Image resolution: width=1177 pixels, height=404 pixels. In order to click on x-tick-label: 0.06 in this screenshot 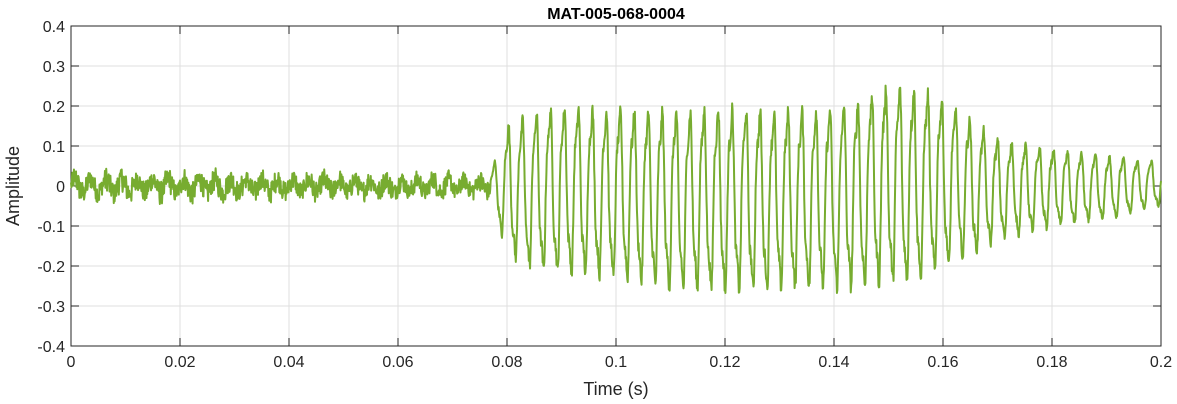, I will do `click(397, 362)`.